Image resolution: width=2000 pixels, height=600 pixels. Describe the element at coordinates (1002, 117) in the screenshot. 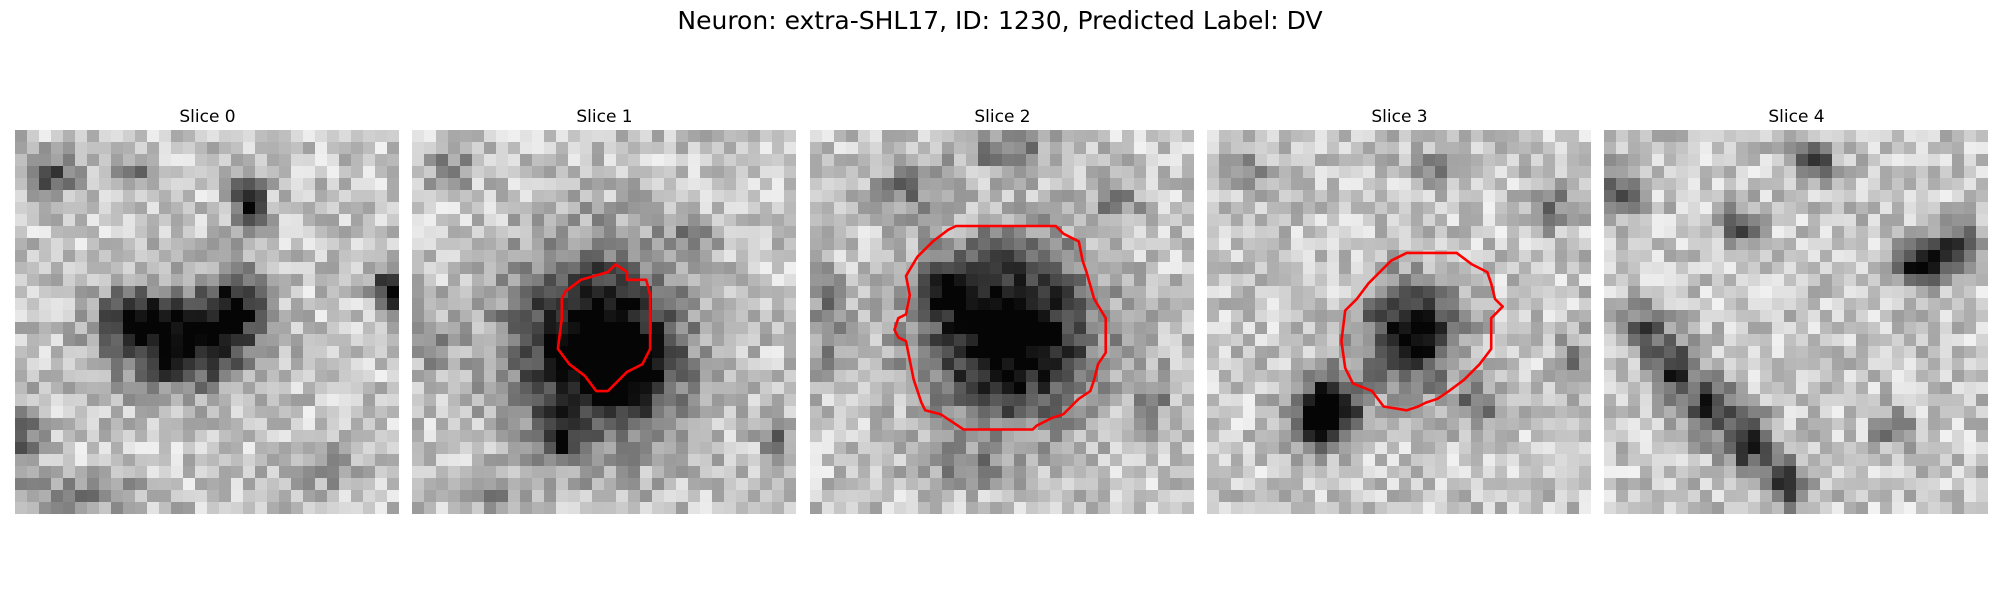

I see `slice-title-2: Slice 2` at that location.